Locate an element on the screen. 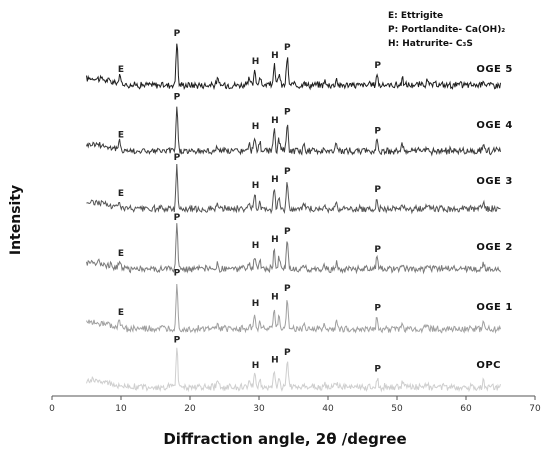  legend-entry-ettrigite: E: Ettrigite is located at coordinates (415, 16).